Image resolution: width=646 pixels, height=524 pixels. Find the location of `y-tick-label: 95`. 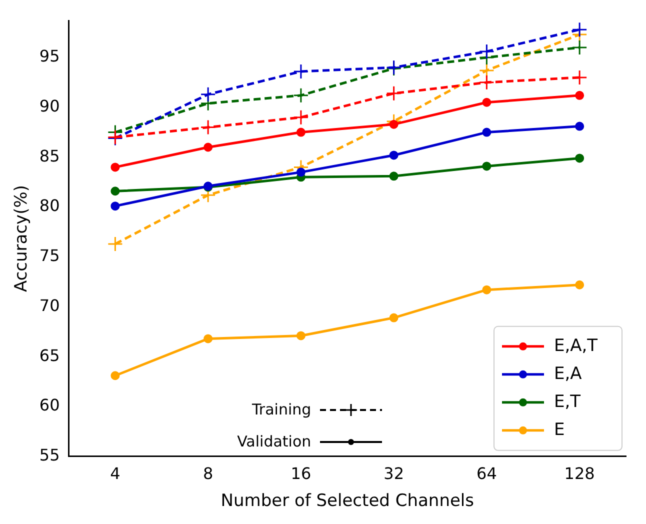

y-tick-label: 95 is located at coordinates (49, 56).